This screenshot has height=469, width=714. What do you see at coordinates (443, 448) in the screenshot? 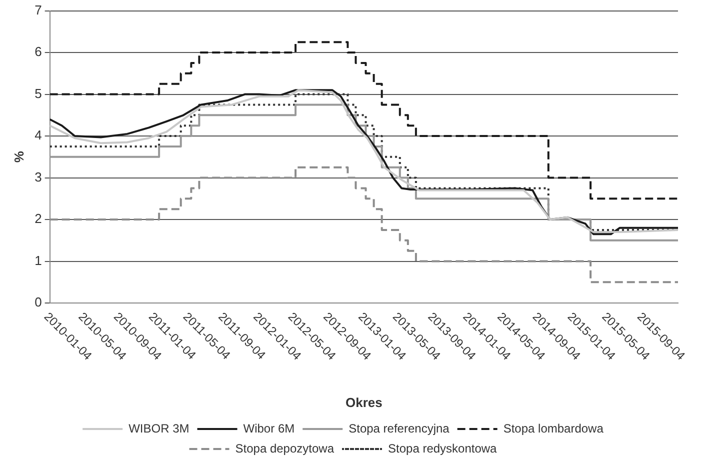
I see `legend-label: Stopa redyskontowa` at bounding box center [443, 448].